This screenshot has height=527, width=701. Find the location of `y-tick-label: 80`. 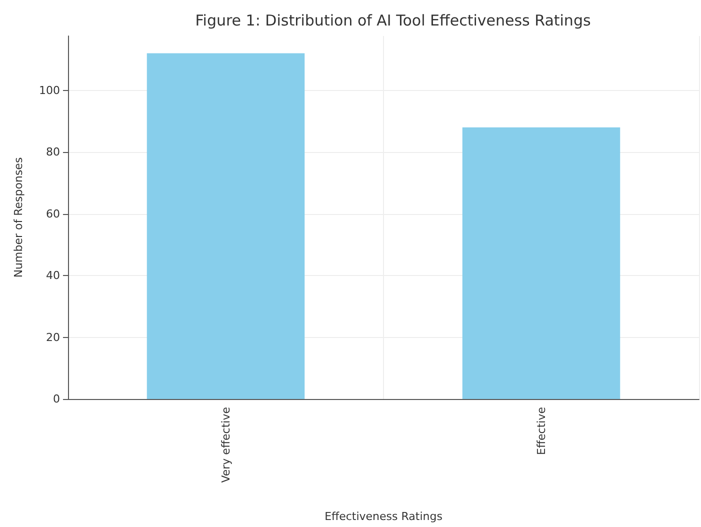

y-tick-label: 80 is located at coordinates (53, 152).